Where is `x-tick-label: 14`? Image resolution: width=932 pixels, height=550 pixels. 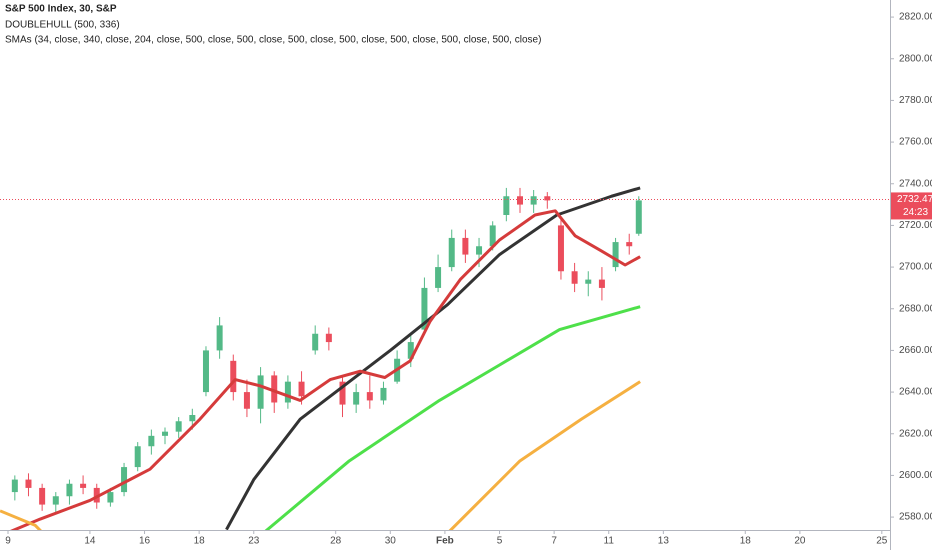 x-tick-label: 14 is located at coordinates (90, 541).